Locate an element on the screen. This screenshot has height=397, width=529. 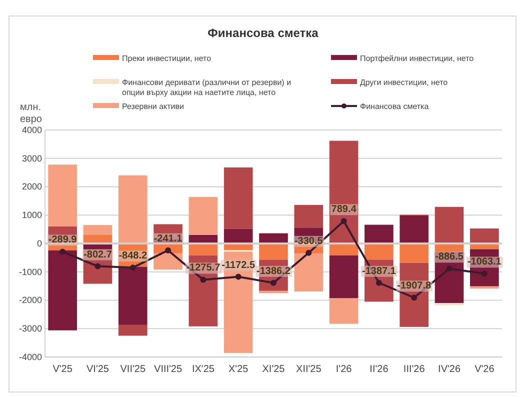
x-tick-label: XI'25 is located at coordinates (274, 370).